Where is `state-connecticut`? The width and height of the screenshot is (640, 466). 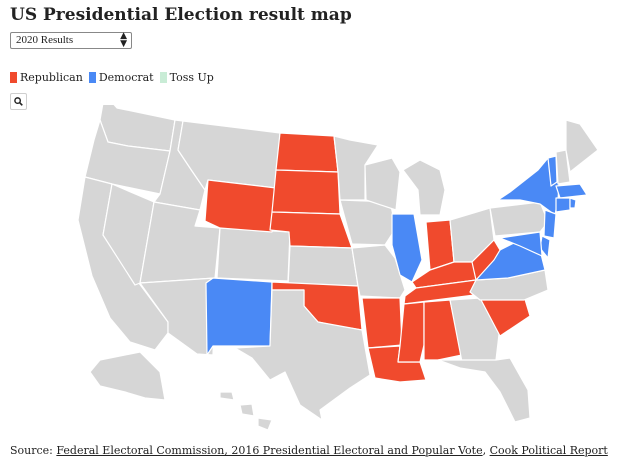
state-connecticut is located at coordinates (563, 205).